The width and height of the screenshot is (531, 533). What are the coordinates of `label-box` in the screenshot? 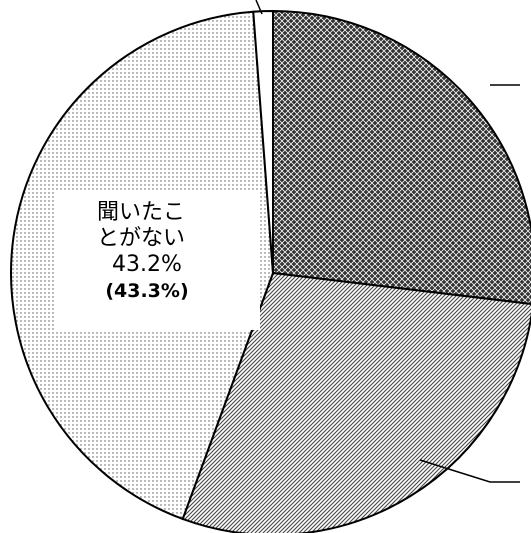 It's located at (157, 260).